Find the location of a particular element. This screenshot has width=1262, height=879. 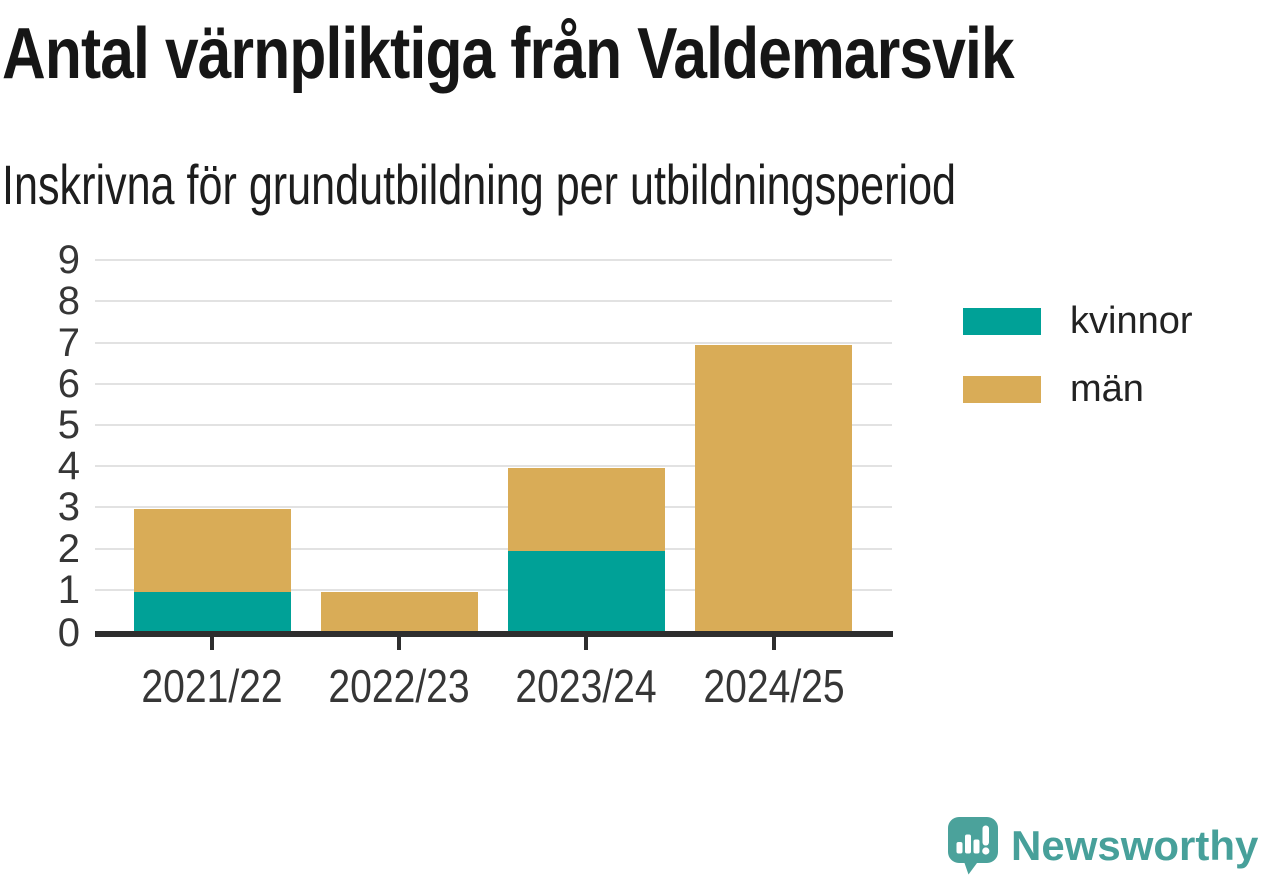

x-tick-label-2023-24: 2023/24 is located at coordinates (586, 686).